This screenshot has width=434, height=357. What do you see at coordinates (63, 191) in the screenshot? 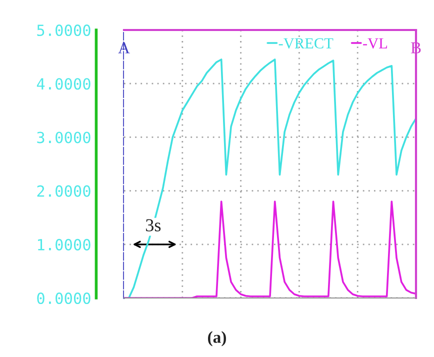
I see `y-tick-label: 2.0000` at bounding box center [63, 191].